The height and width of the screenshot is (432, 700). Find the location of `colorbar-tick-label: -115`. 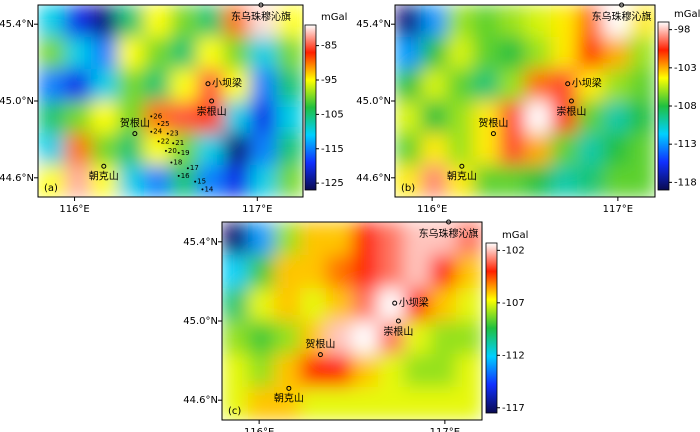

colorbar-tick-label: -115 is located at coordinates (332, 149).